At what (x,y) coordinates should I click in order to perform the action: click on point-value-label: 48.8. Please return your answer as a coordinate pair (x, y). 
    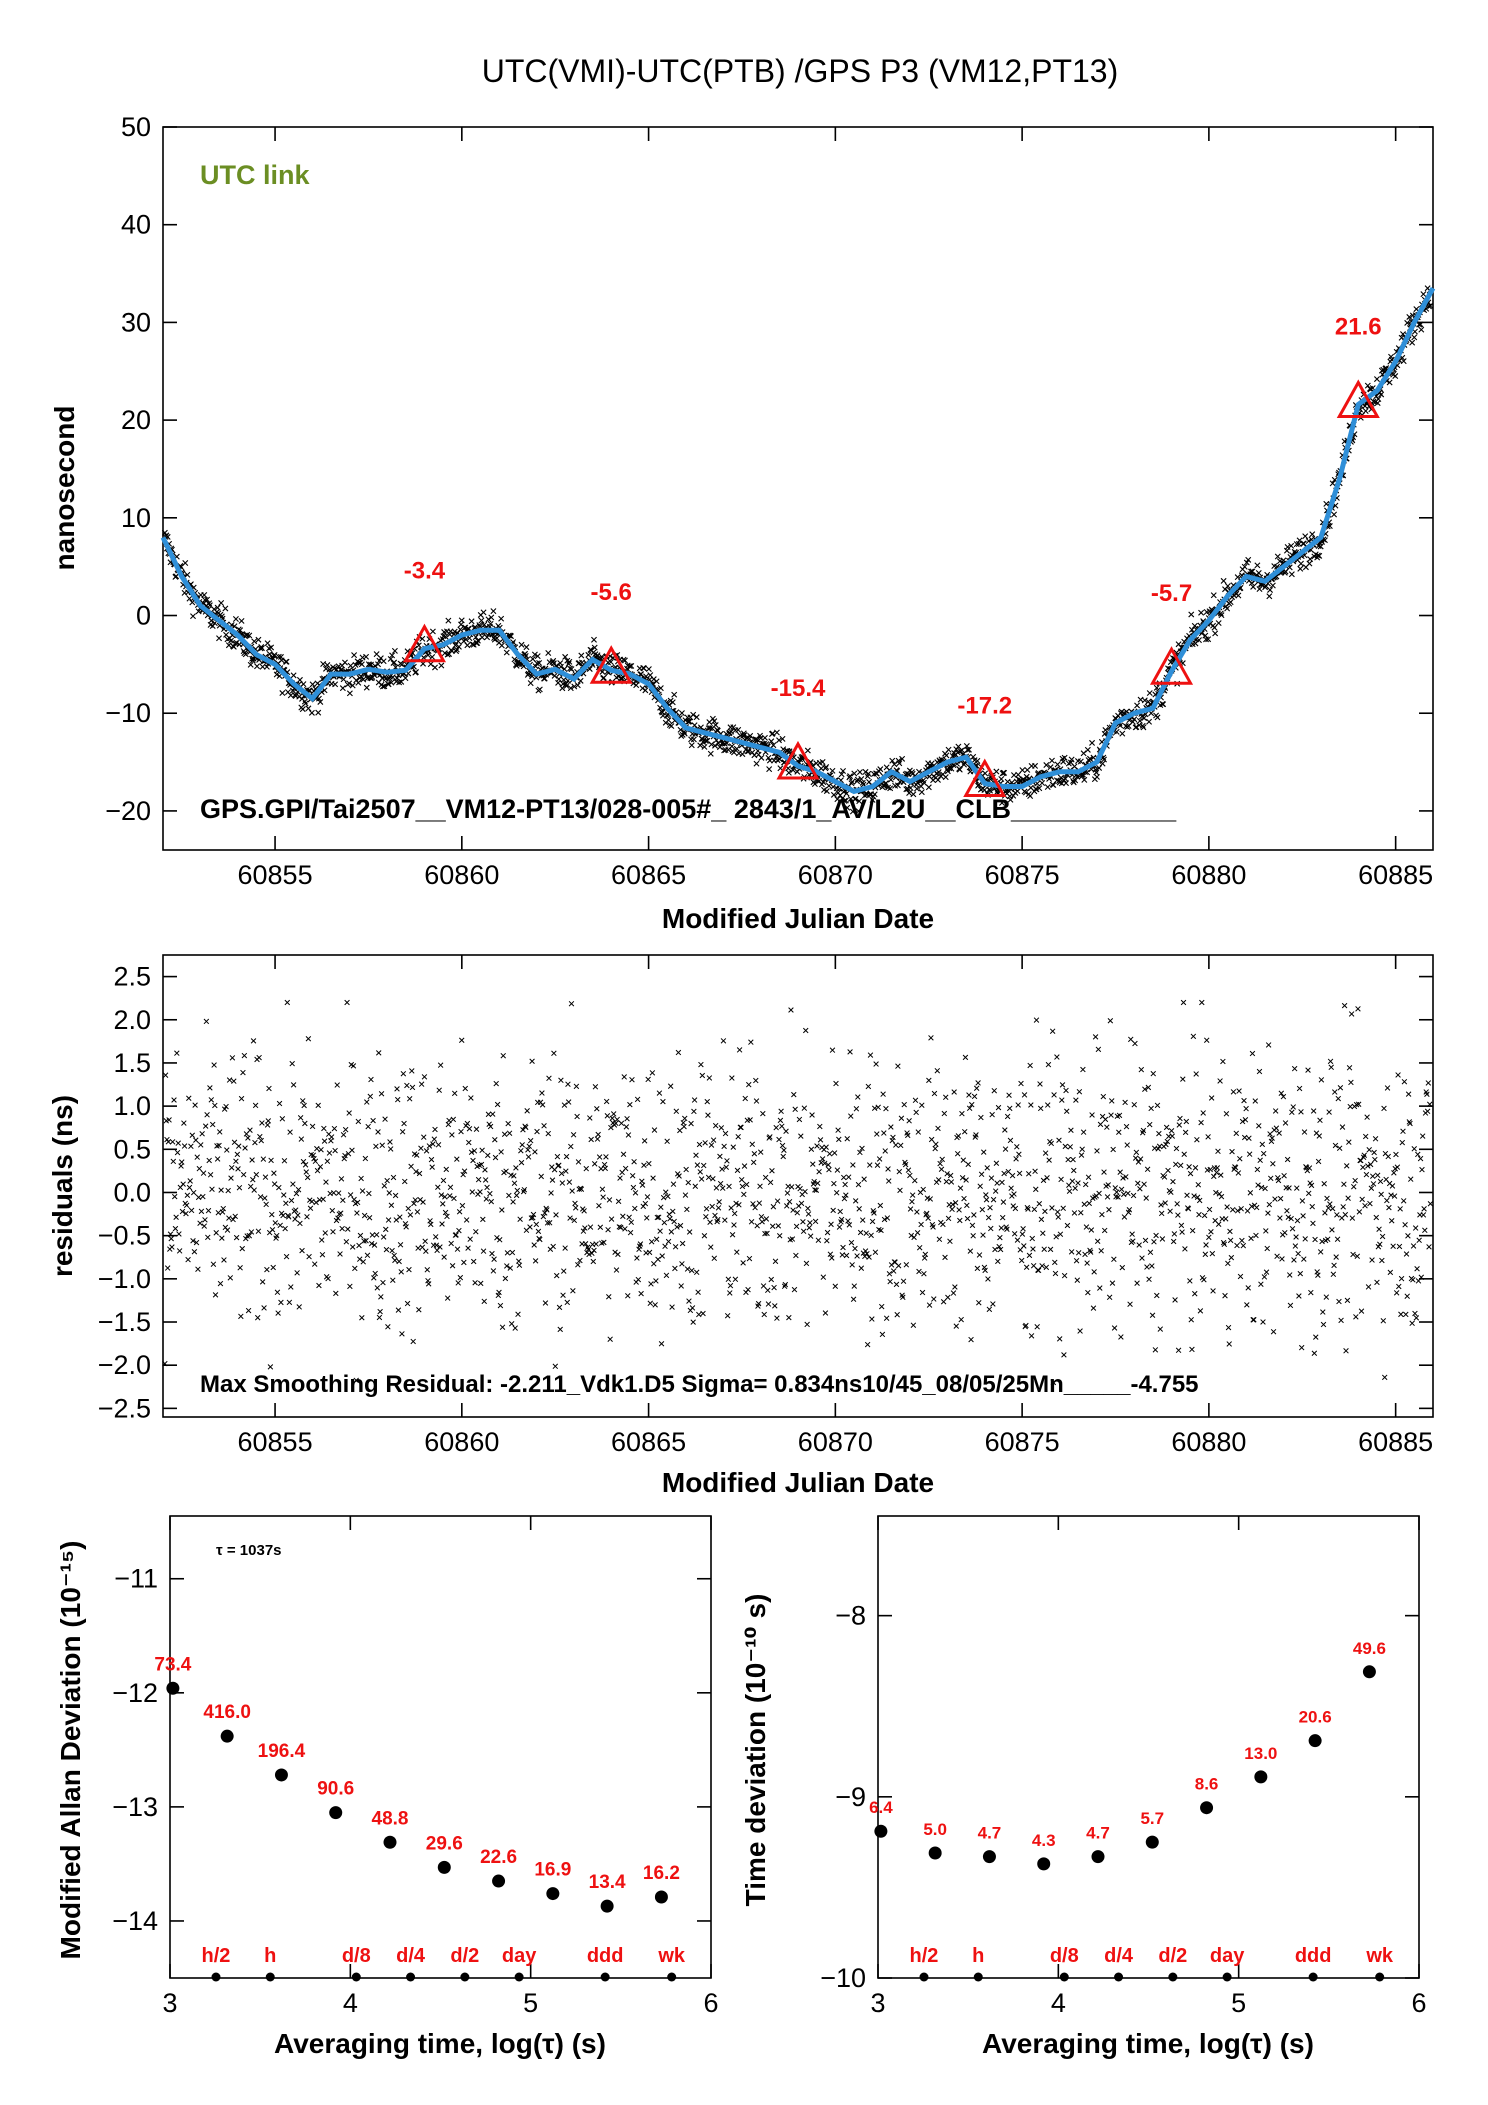
    Looking at the image, I should click on (390, 1818).